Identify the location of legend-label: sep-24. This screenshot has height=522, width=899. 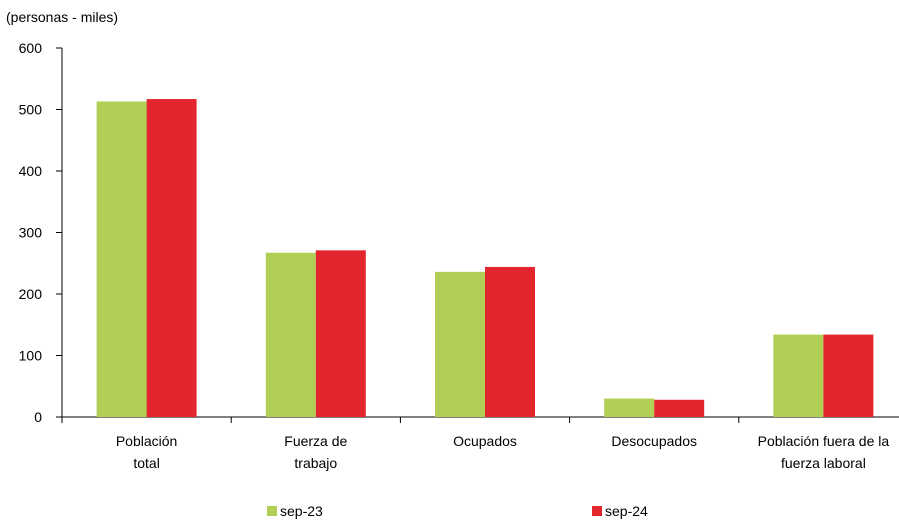
(626, 511).